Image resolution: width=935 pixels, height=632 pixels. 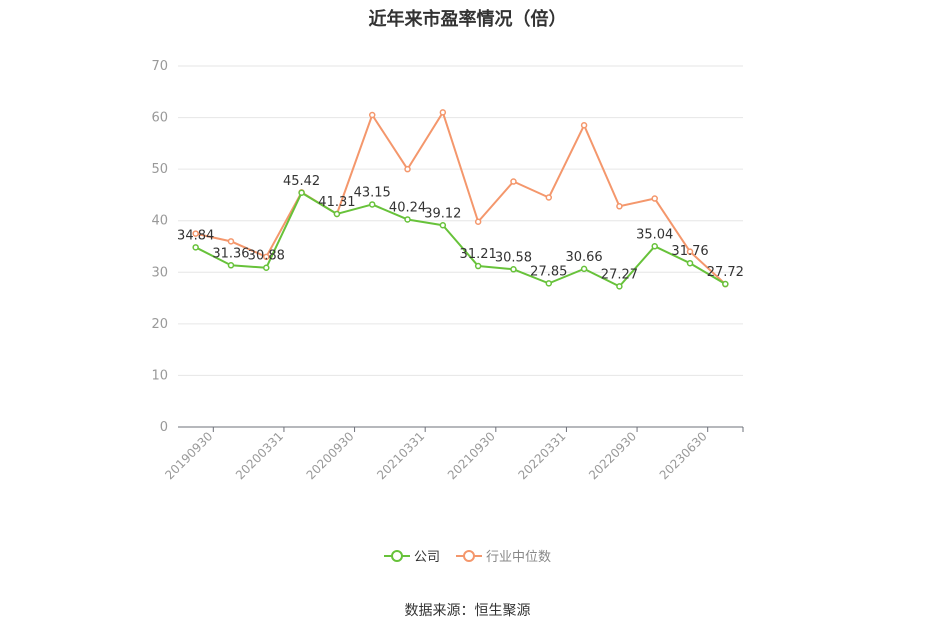 I want to click on data-source: 数据来源：恒生聚源, so click(x=467, y=611).